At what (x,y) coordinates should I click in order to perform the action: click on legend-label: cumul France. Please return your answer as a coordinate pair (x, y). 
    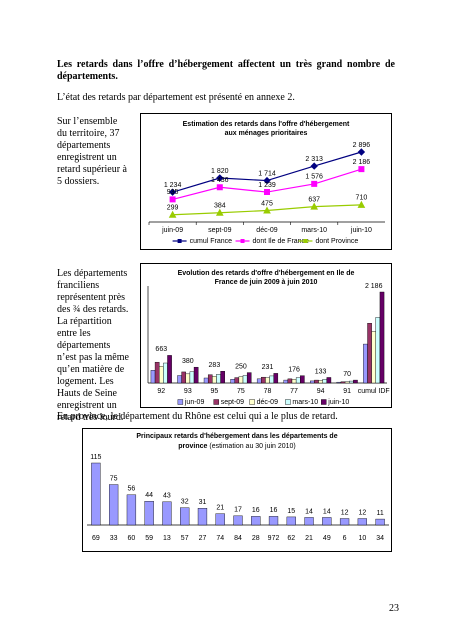
    Looking at the image, I should click on (211, 241).